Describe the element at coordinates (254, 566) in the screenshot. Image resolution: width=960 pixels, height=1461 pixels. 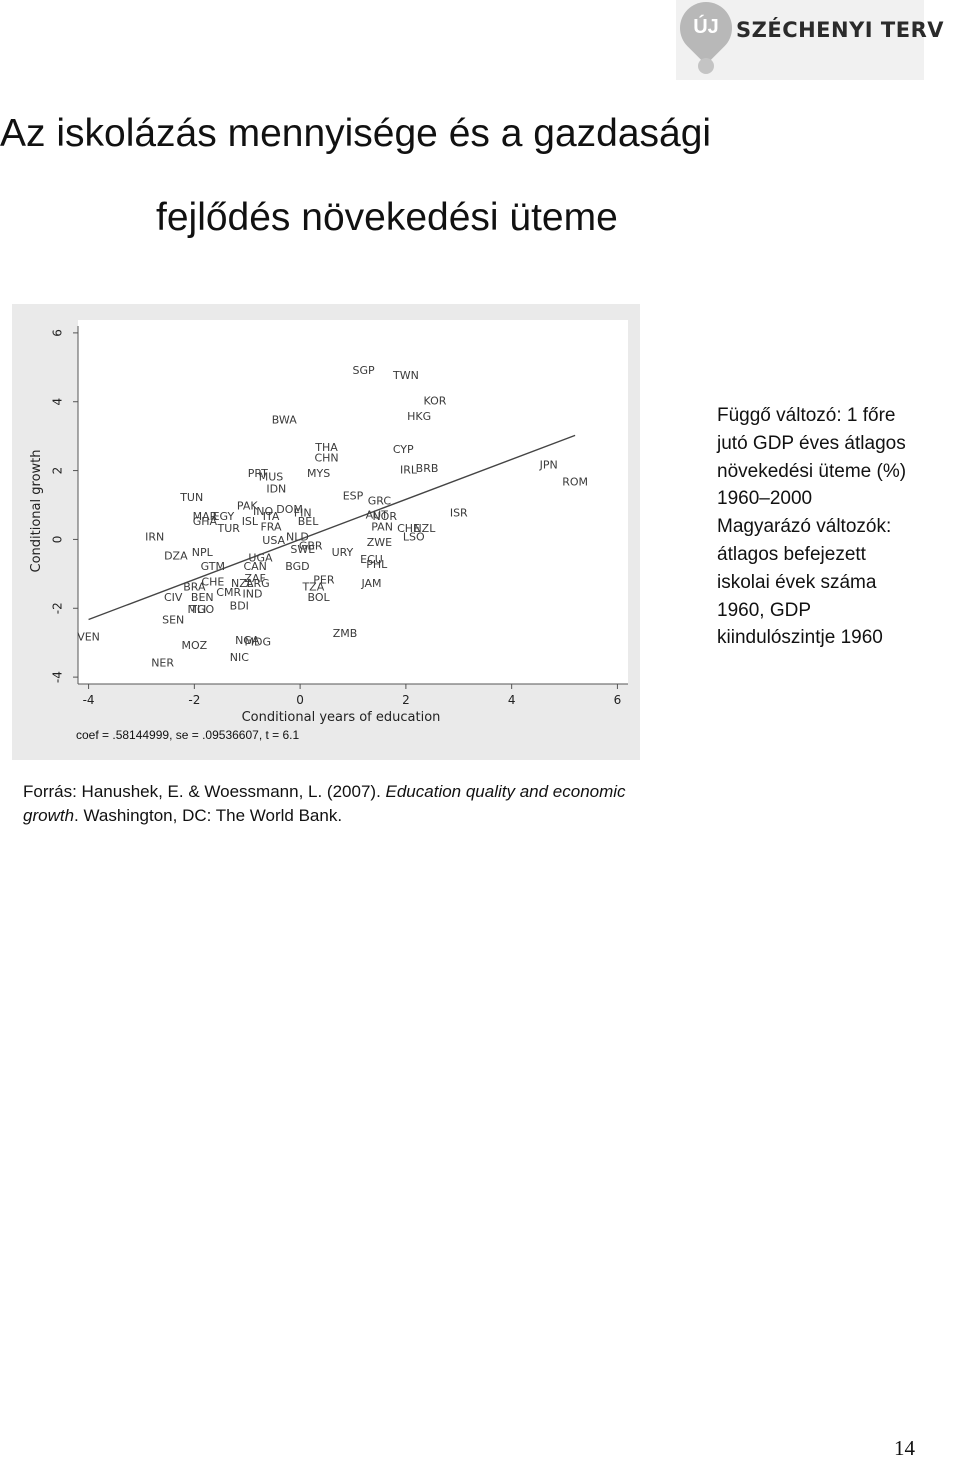
I see `point-label: CAN` at that location.